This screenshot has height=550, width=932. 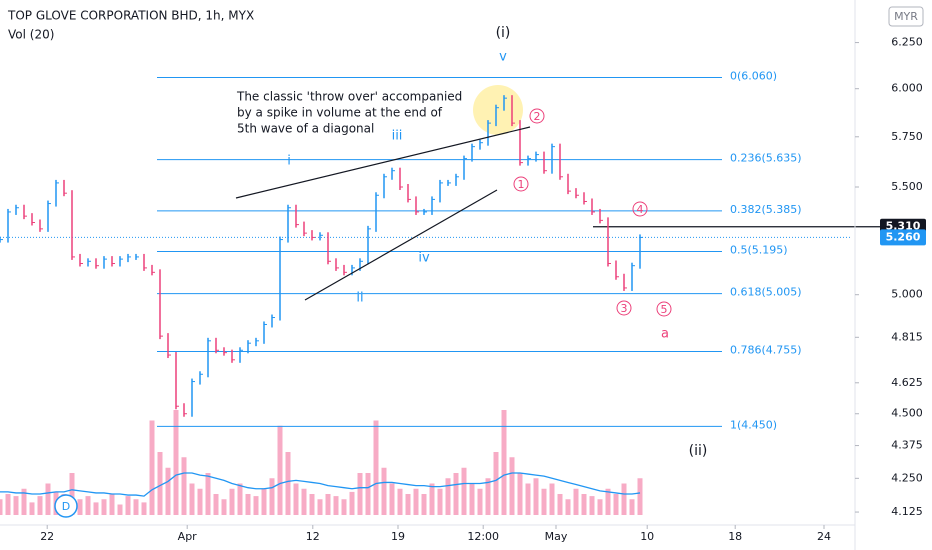 I want to click on x-tick-label: 19, so click(x=398, y=536).